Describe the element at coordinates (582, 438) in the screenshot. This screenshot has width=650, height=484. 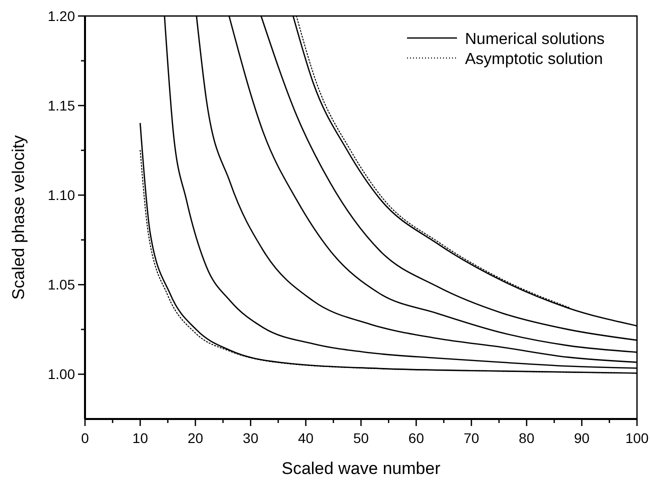
I see `x-tick-label: 90` at that location.